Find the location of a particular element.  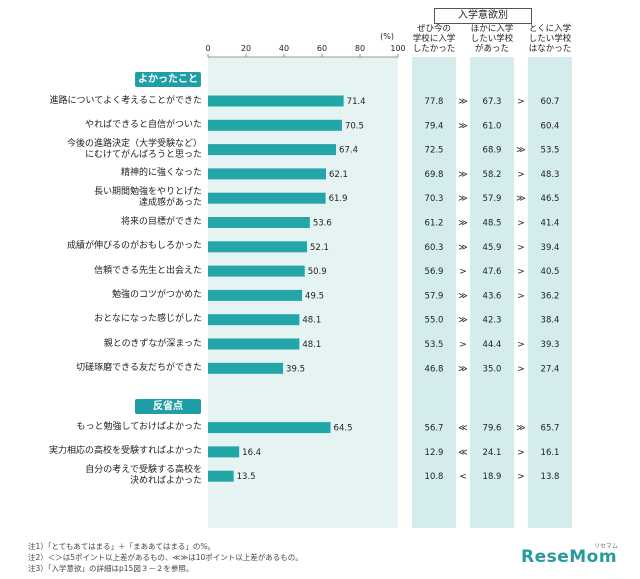

column-header-1: ぜひ今の 学校に入学 したかった is located at coordinates (434, 39).